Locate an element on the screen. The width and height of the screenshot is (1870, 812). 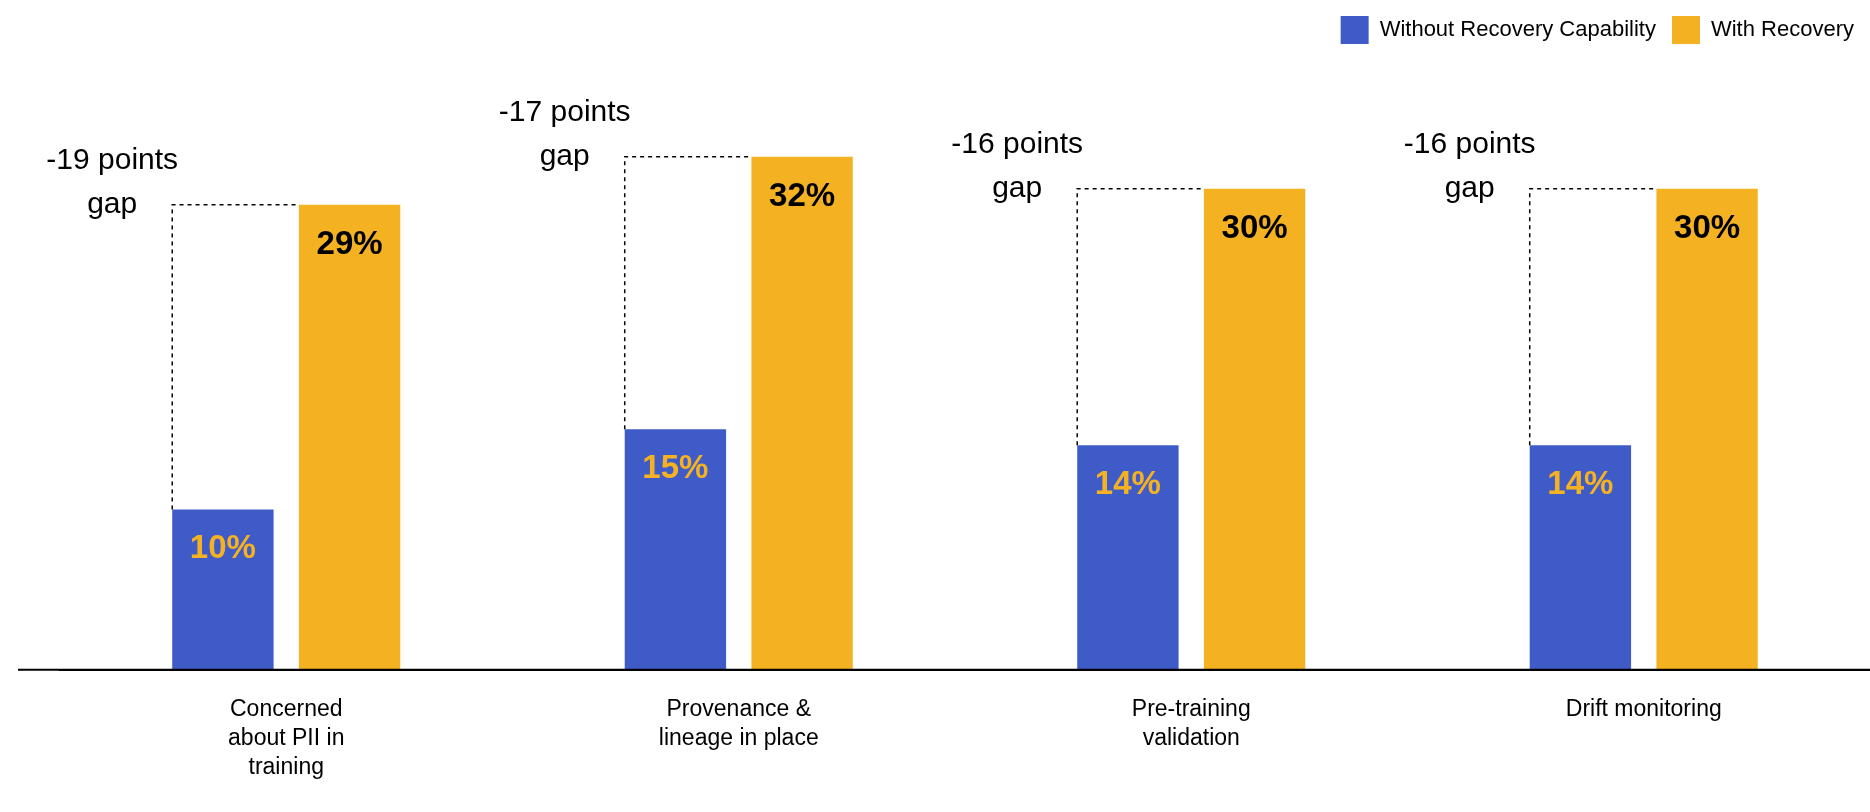
data-label: 10% is located at coordinates (222, 547).